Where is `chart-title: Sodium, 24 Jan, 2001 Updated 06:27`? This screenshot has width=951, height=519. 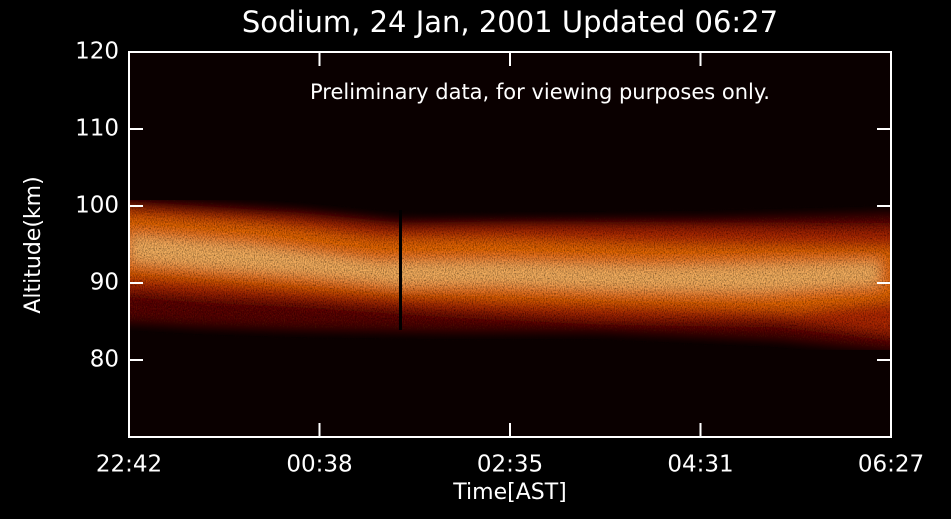
chart-title: Sodium, 24 Jan, 2001 Updated 06:27 is located at coordinates (510, 22).